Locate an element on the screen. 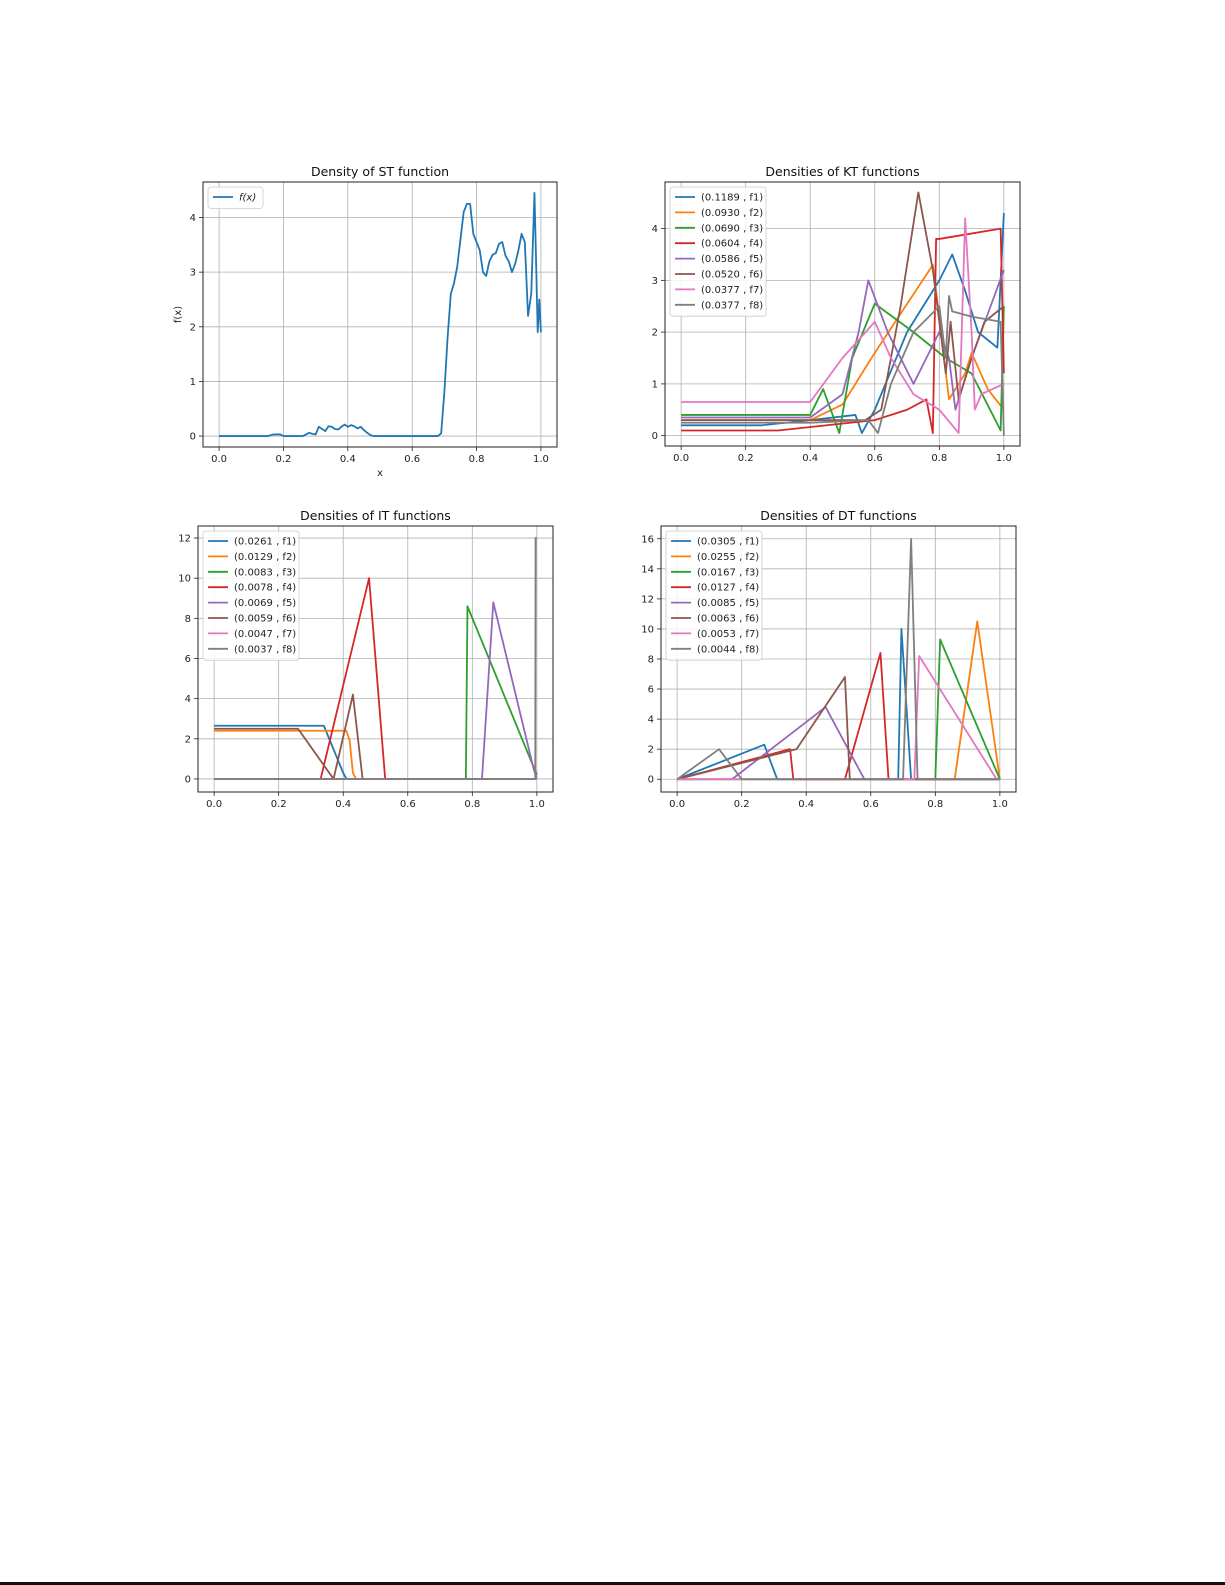 The height and width of the screenshot is (1585, 1225). legend-label-4: (0.0078 , f4) is located at coordinates (265, 588).